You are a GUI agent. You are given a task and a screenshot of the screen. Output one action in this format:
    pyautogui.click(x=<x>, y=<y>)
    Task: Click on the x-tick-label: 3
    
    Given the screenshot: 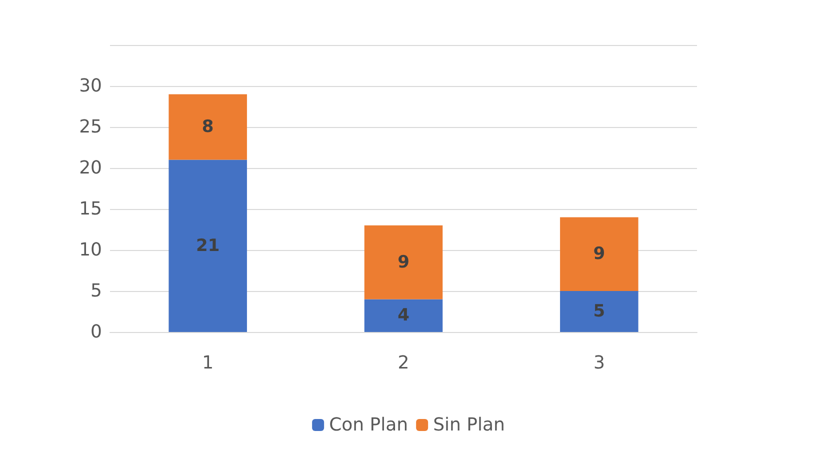 What is the action you would take?
    pyautogui.click(x=599, y=363)
    